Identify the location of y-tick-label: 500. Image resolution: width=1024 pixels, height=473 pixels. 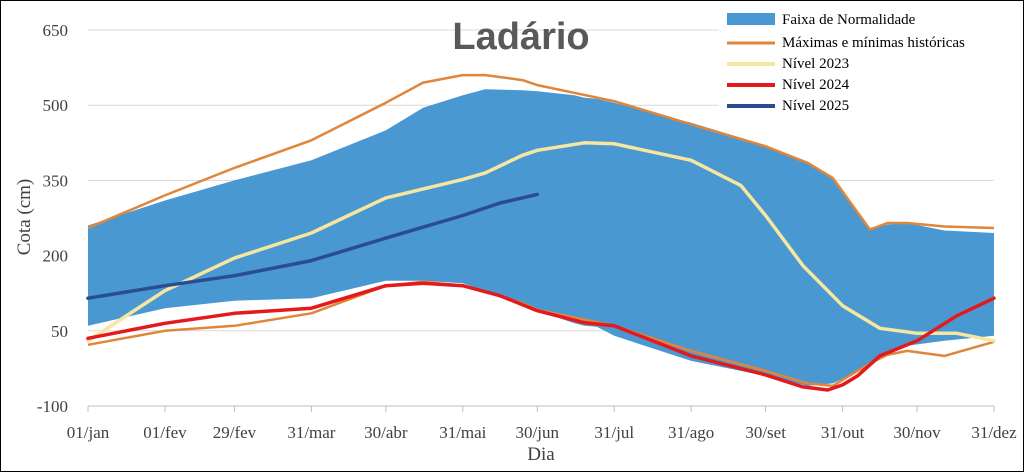
(56, 105).